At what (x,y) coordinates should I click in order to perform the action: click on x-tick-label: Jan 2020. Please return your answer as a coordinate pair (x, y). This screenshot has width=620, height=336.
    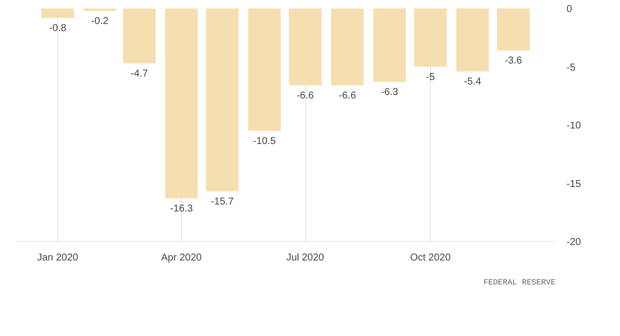
    Looking at the image, I should click on (58, 258).